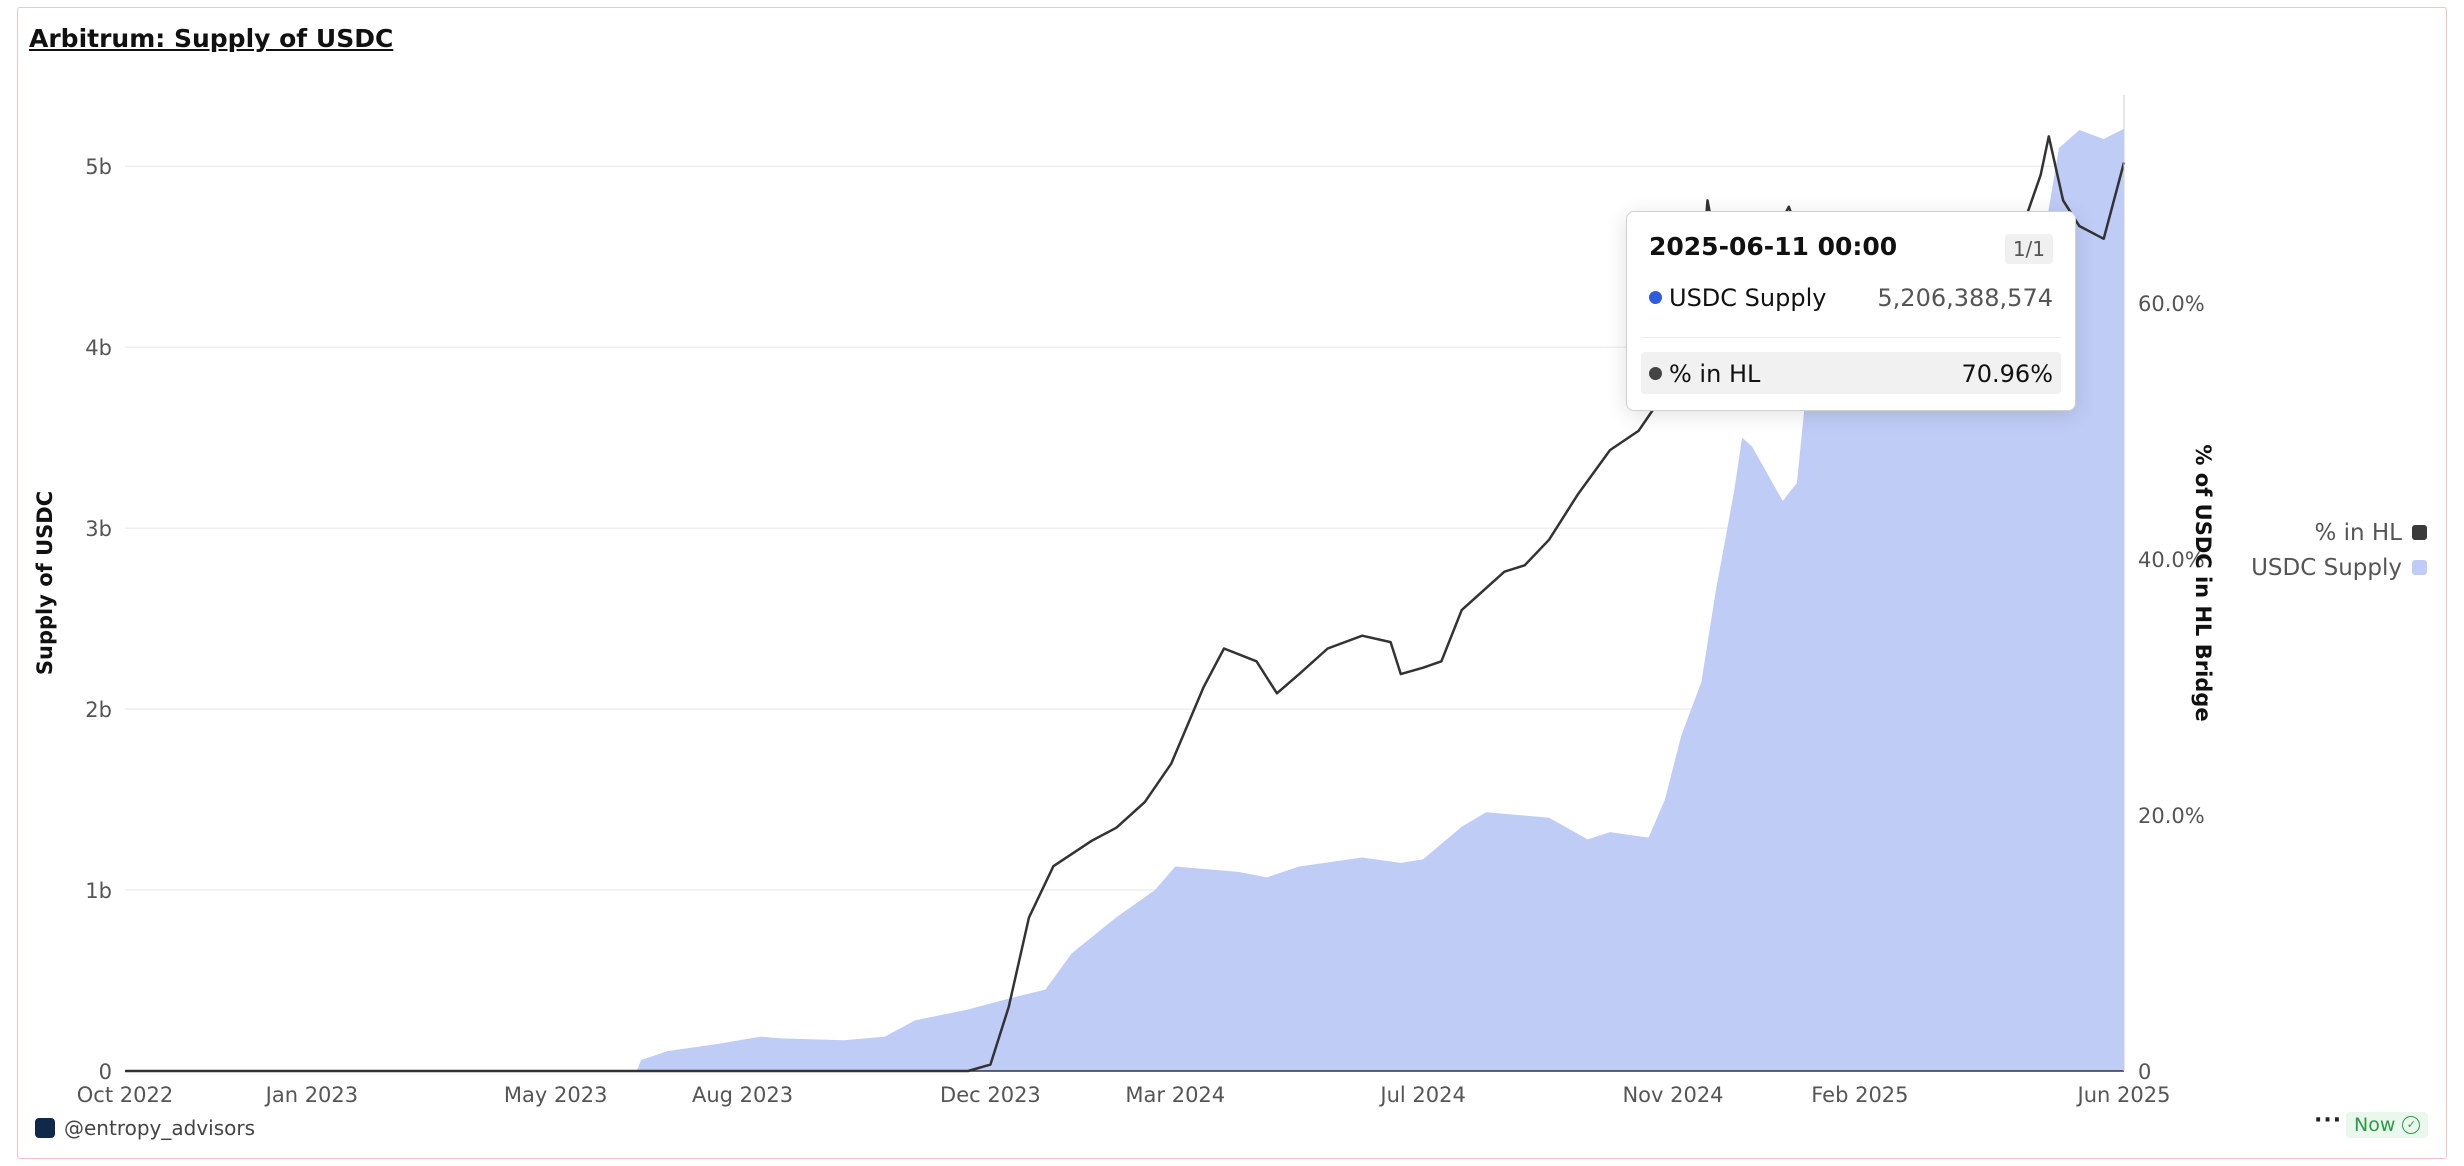 Image resolution: width=2464 pixels, height=1166 pixels. Describe the element at coordinates (2144, 1072) in the screenshot. I see `right-tick-label: 0` at that location.